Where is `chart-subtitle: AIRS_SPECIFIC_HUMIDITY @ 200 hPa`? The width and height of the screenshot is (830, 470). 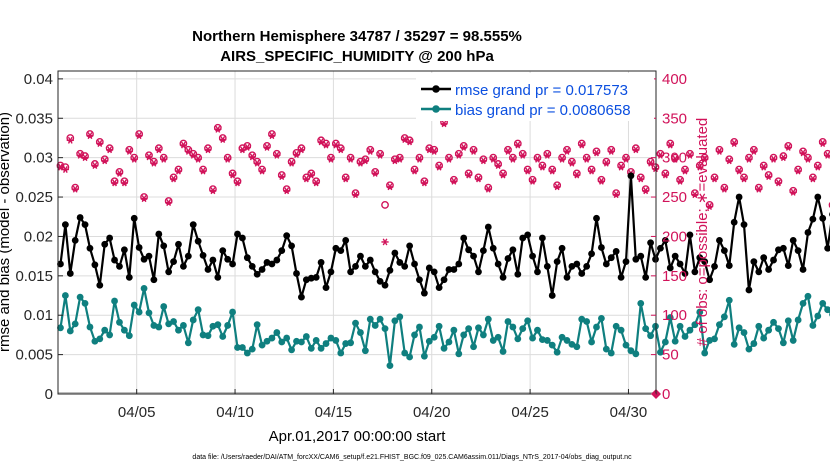
chart-subtitle: AIRS_SPECIFIC_HUMIDITY @ 200 hPa is located at coordinates (357, 56).